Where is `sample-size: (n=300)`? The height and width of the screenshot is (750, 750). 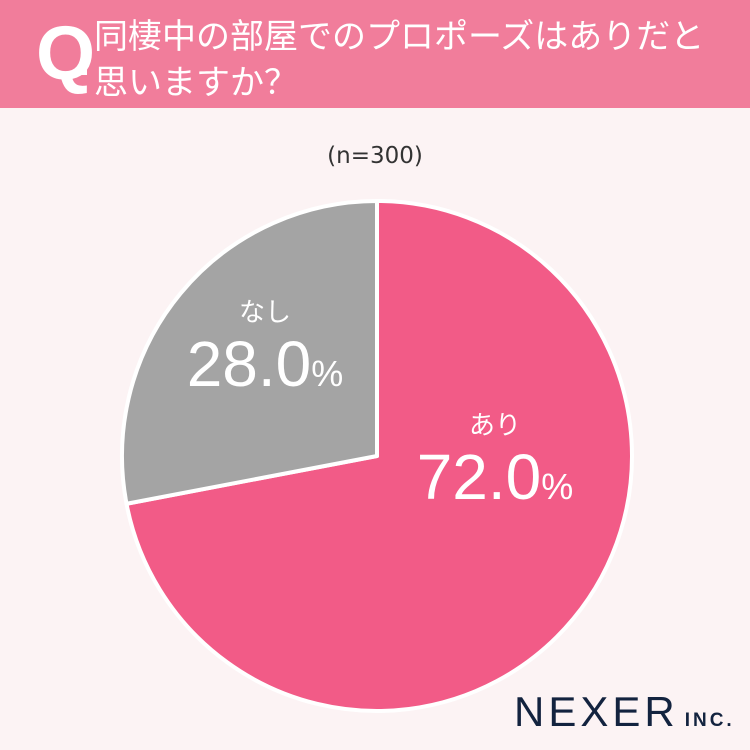
sample-size: (n=300) is located at coordinates (375, 156).